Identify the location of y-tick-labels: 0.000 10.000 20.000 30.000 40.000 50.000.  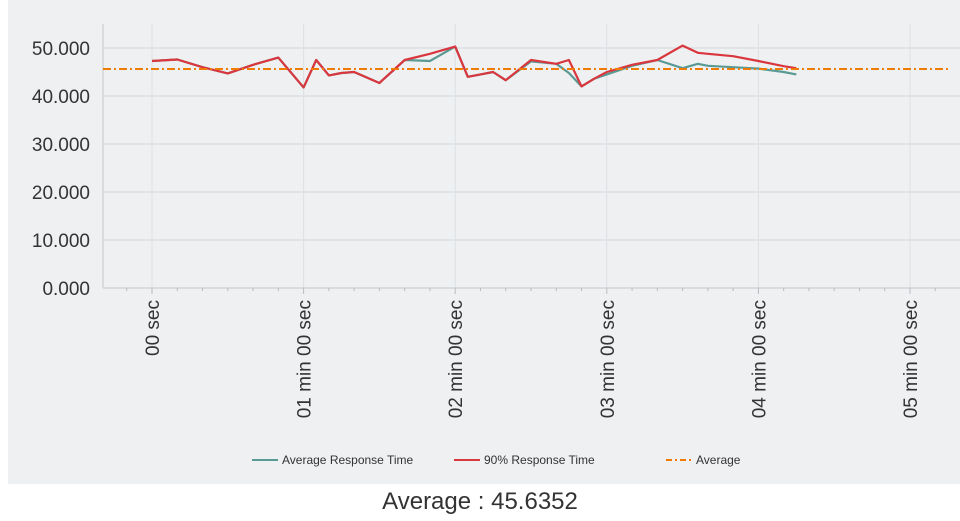
(61, 169).